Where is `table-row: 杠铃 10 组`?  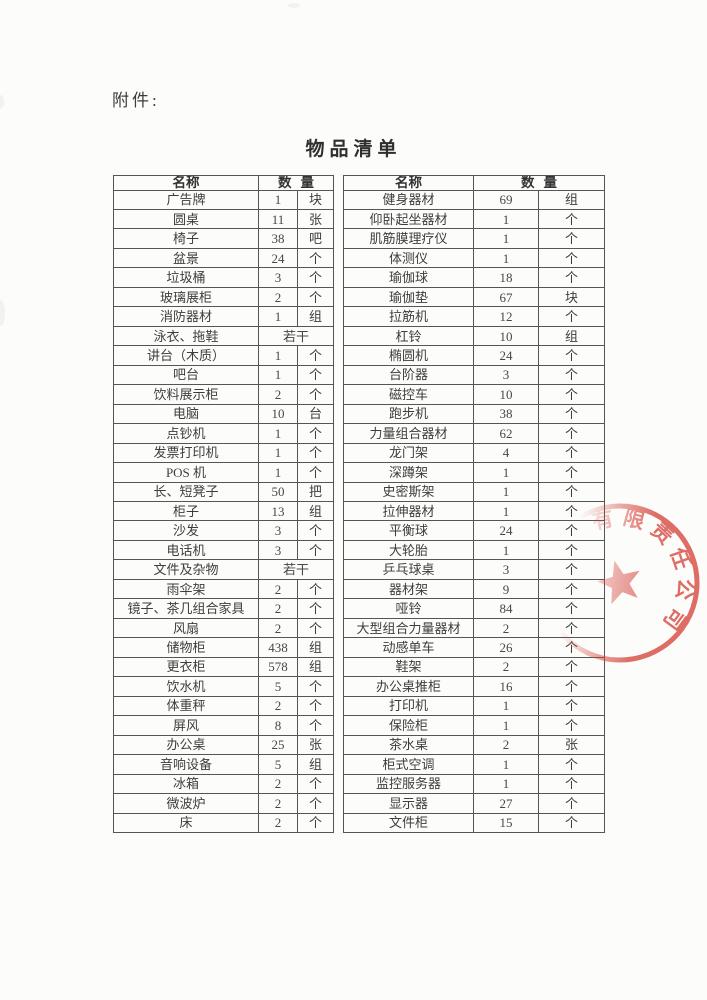
table-row: 杠铃 10 组 is located at coordinates (474, 336).